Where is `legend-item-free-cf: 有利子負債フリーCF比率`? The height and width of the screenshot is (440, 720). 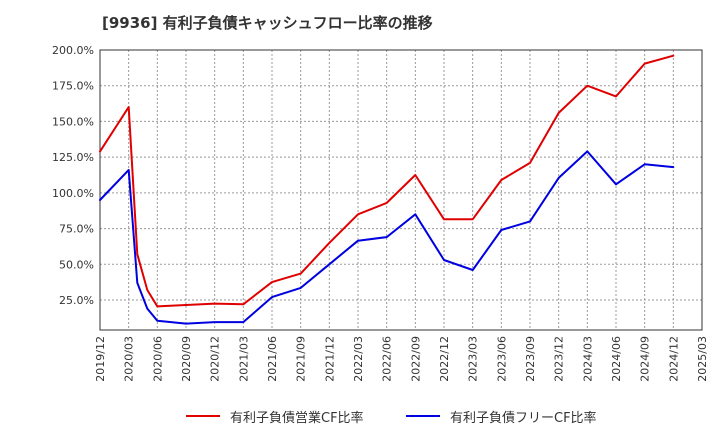 legend-item-free-cf: 有利子負債フリーCF比率 is located at coordinates (501, 416).